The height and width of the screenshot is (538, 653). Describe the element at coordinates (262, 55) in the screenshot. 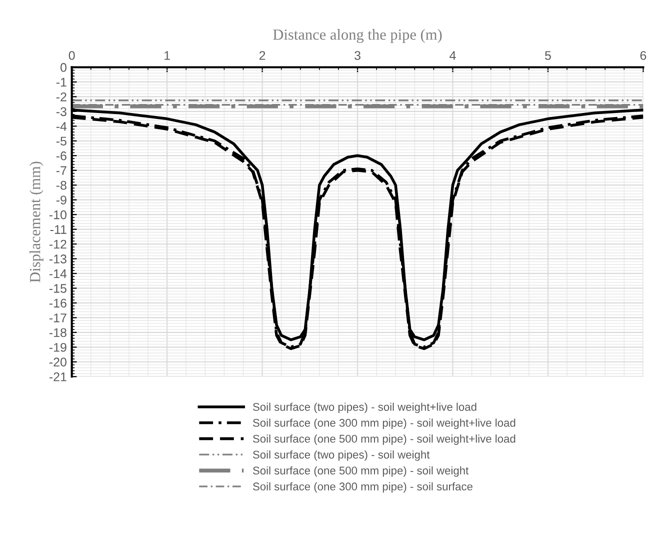

I see `x-tick-label: 2` at that location.